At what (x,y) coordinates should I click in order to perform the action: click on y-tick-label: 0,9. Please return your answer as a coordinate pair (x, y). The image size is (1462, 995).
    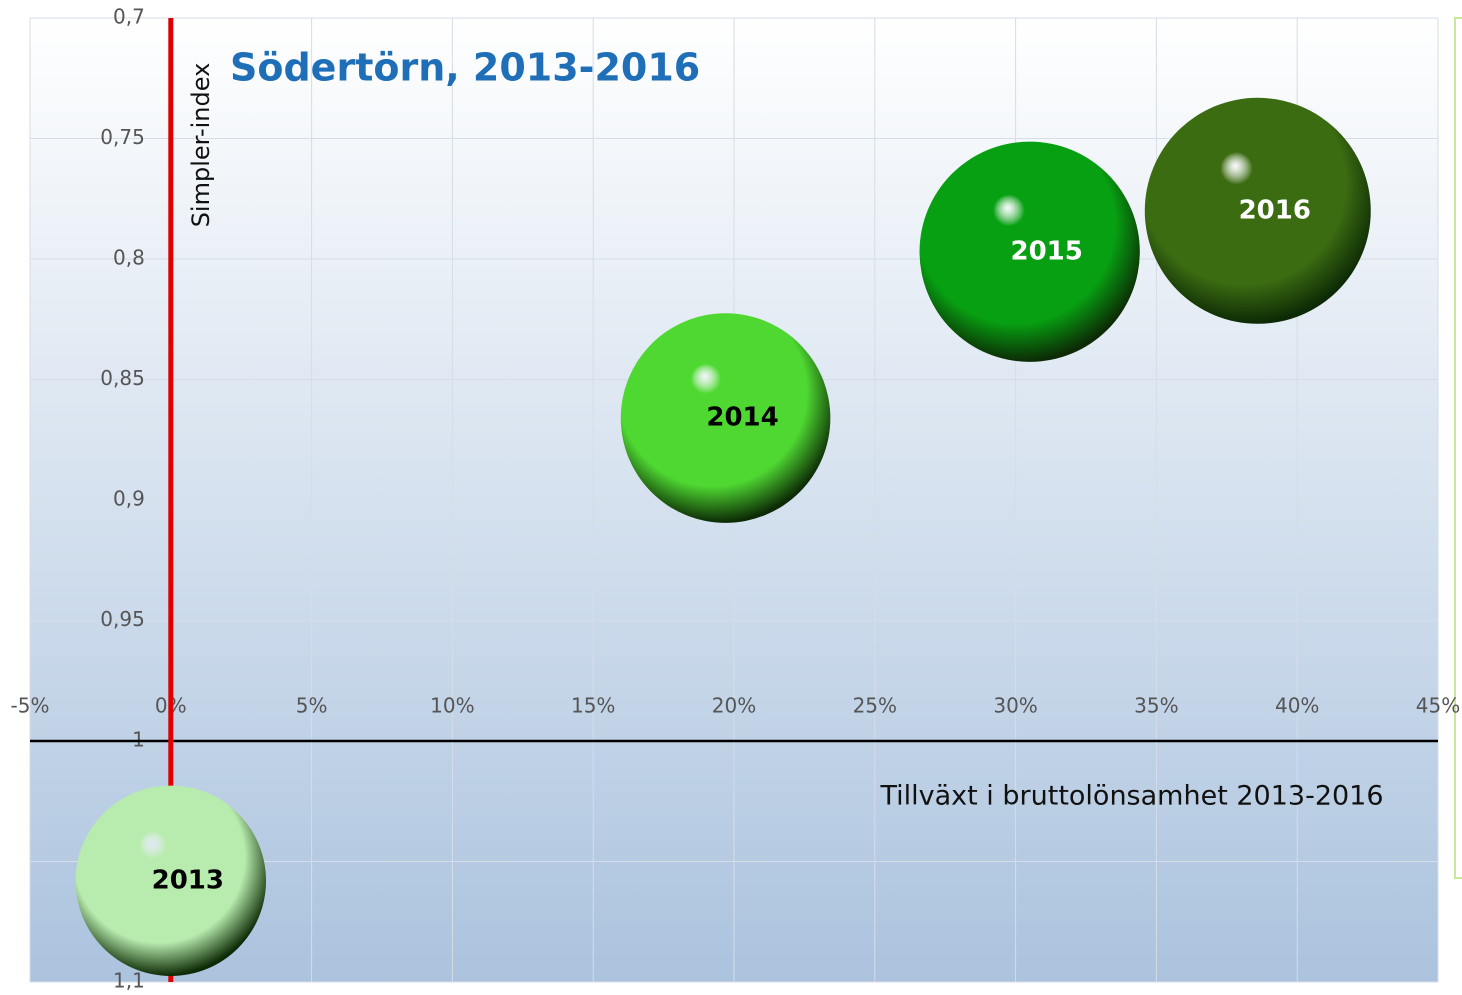
    Looking at the image, I should click on (129, 499).